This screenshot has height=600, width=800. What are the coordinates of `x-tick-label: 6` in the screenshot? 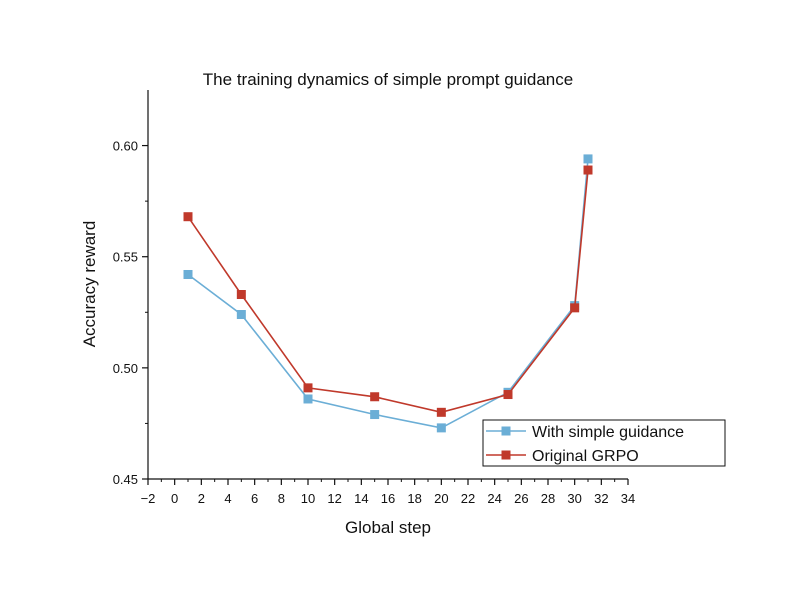 It's located at (254, 498).